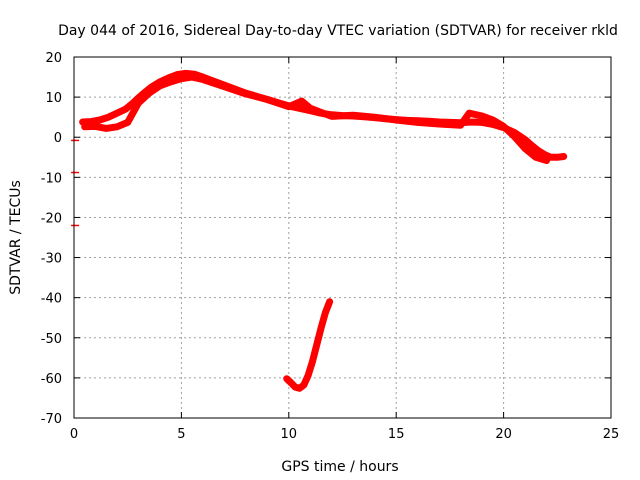 The height and width of the screenshot is (480, 640). I want to click on x-tick-label: 10, so click(289, 434).